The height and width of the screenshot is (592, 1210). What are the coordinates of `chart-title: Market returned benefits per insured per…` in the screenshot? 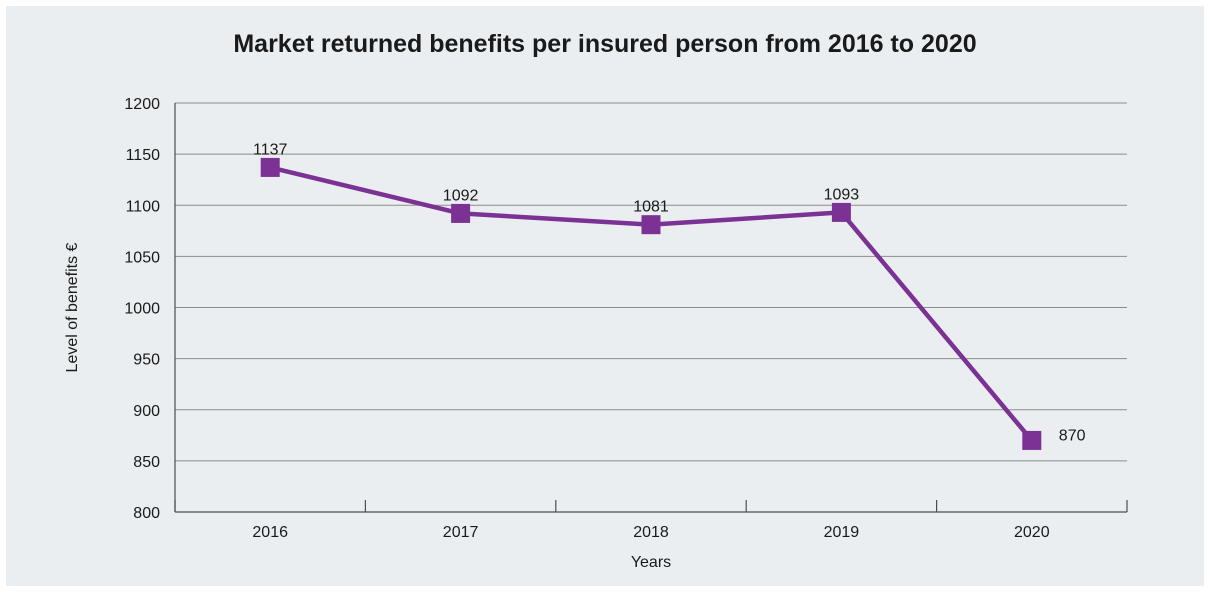 It's located at (605, 44).